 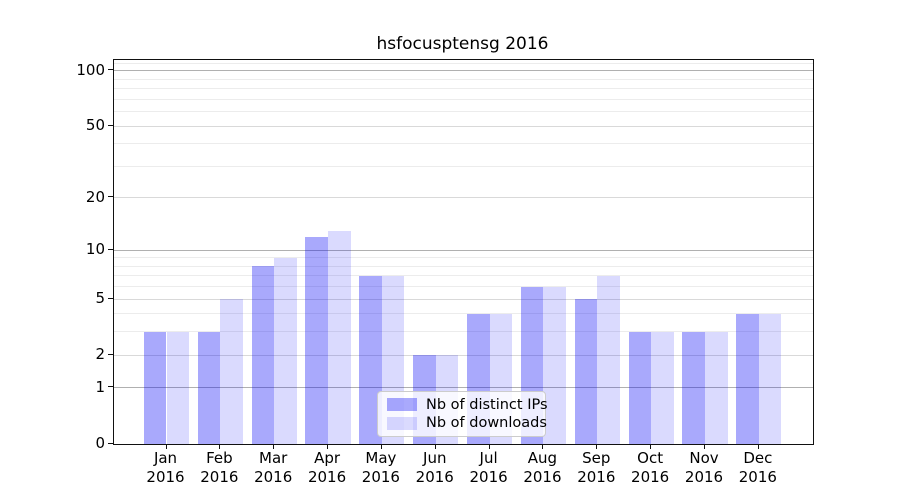 I want to click on x-tick-label: Nov 2016, so click(x=704, y=468).